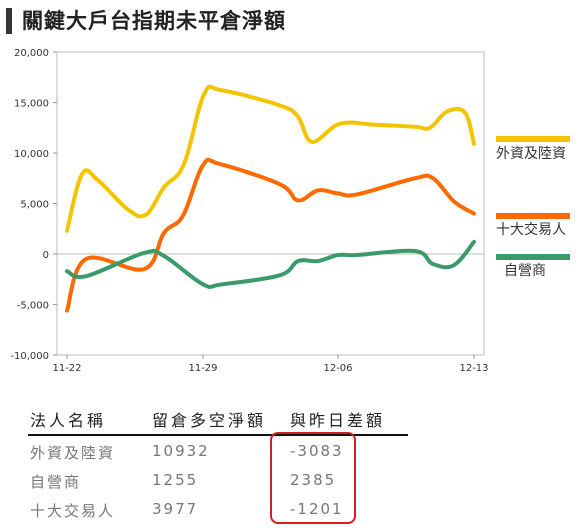  I want to click on row-net-position: 3977, so click(175, 509).